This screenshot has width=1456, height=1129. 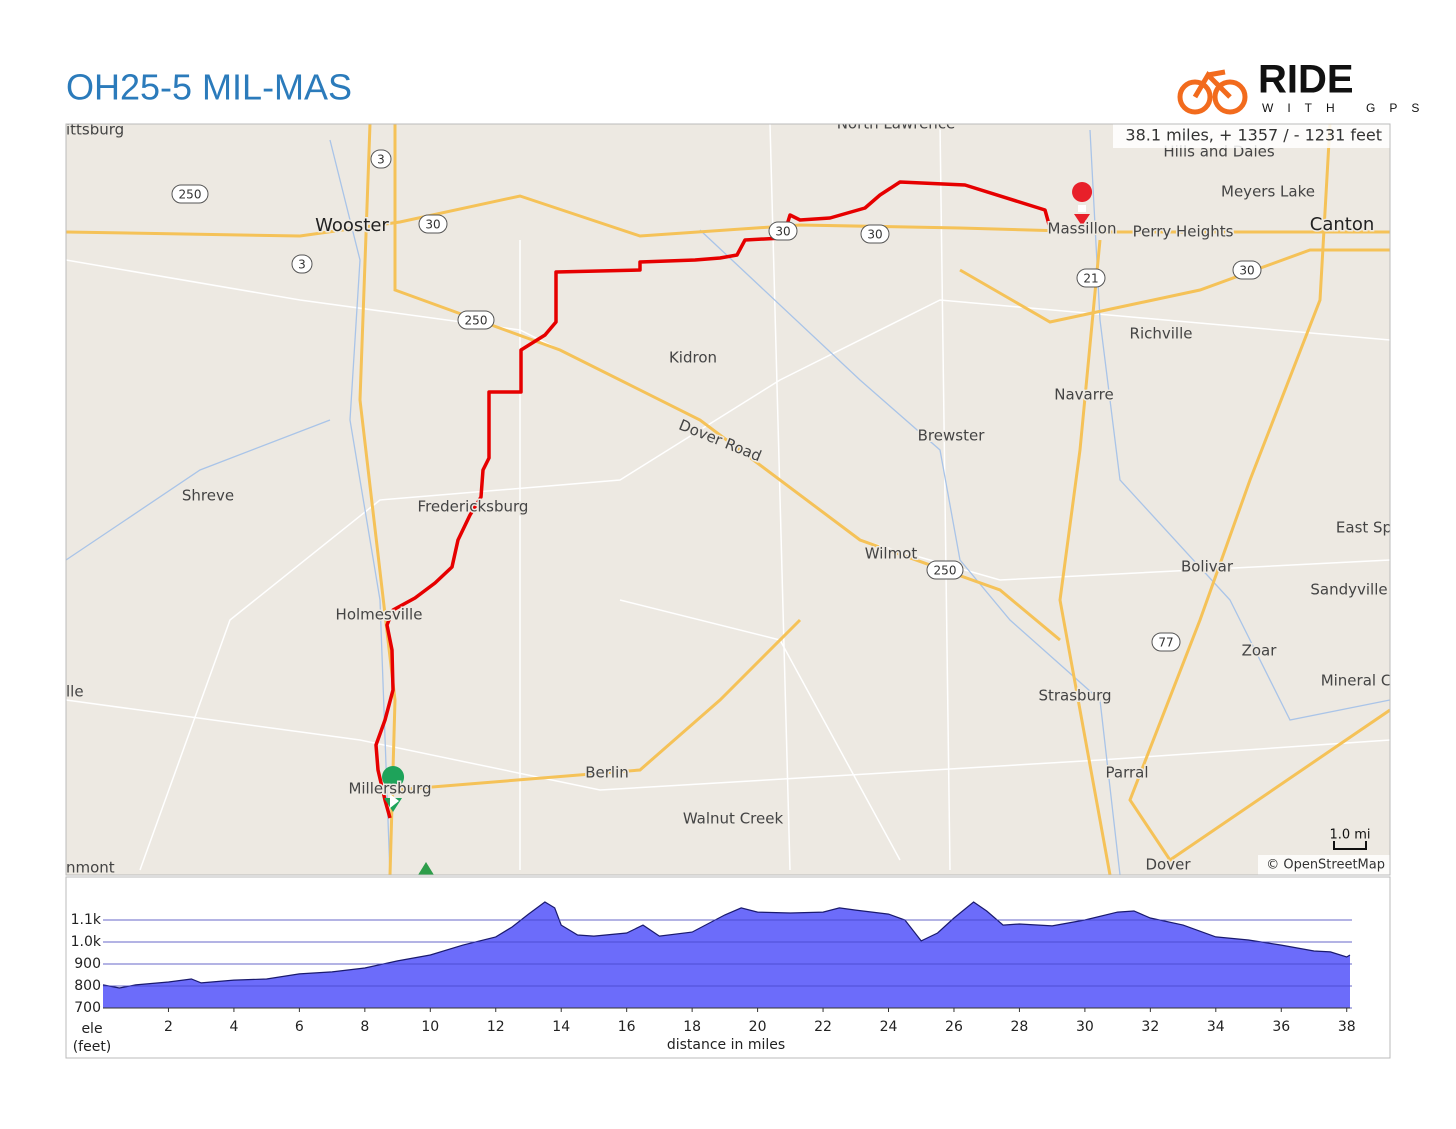 I want to click on place-label: Mineral C, so click(x=1356, y=681).